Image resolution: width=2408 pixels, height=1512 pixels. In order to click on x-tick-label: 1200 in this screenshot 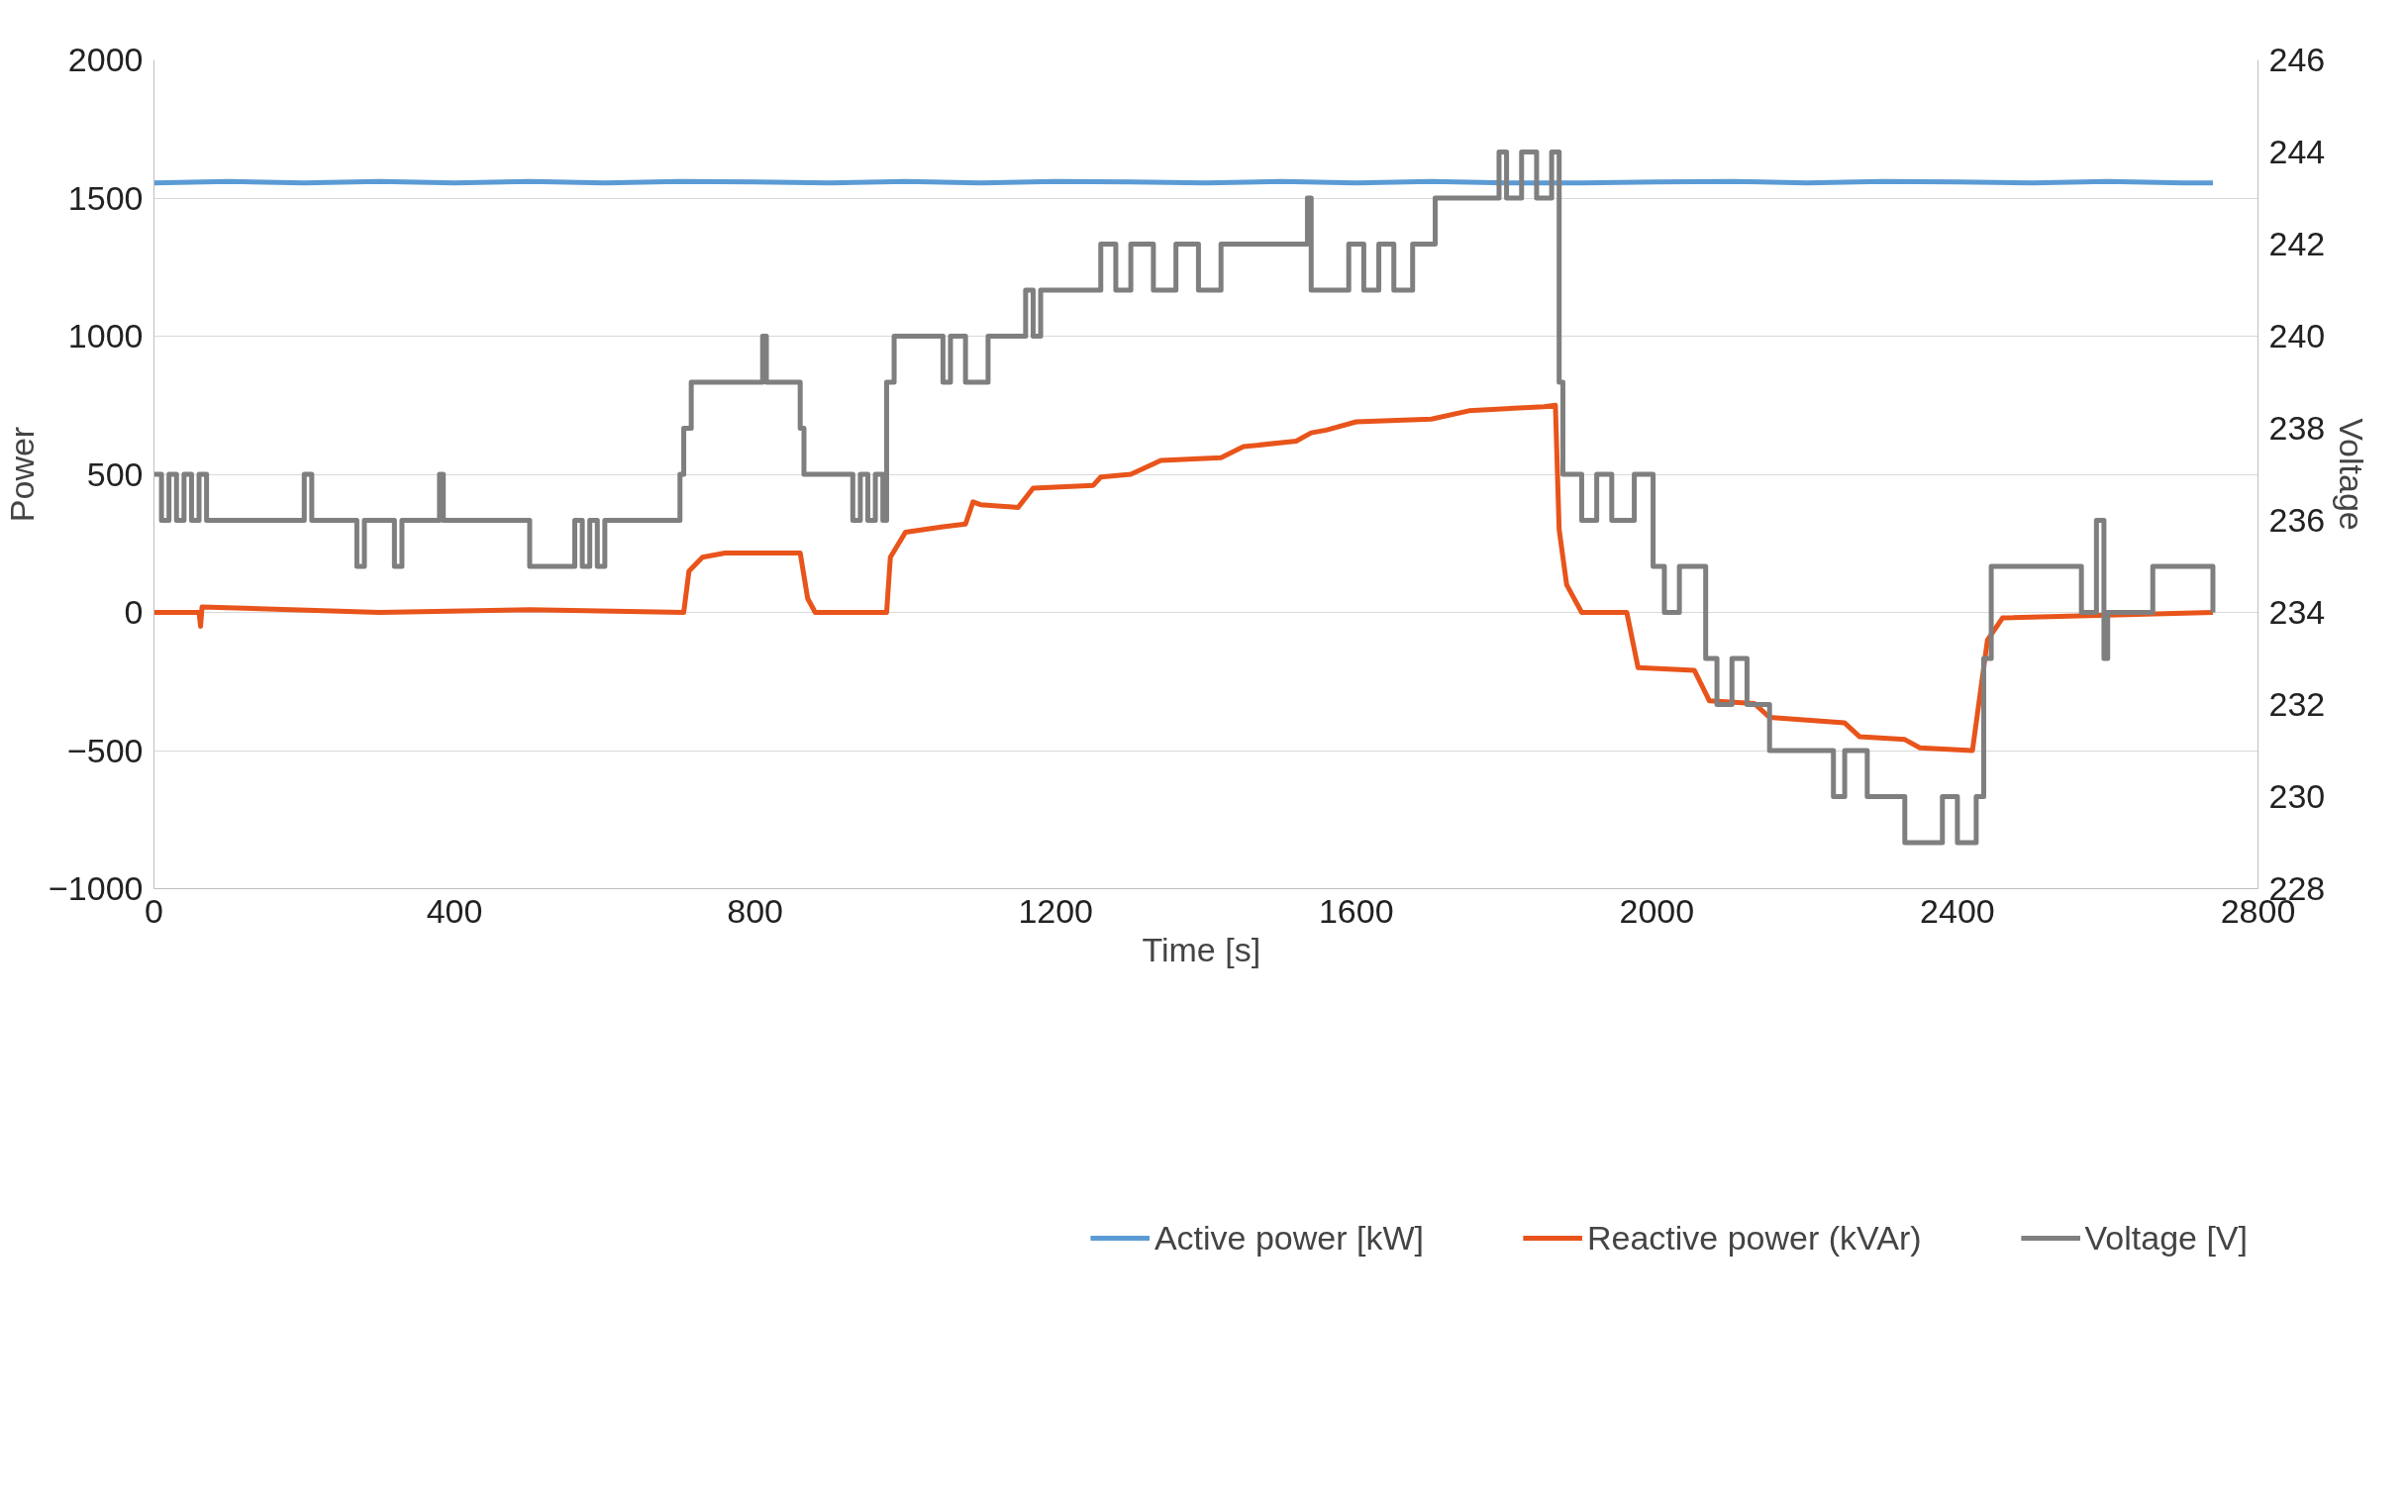, I will do `click(1056, 910)`.